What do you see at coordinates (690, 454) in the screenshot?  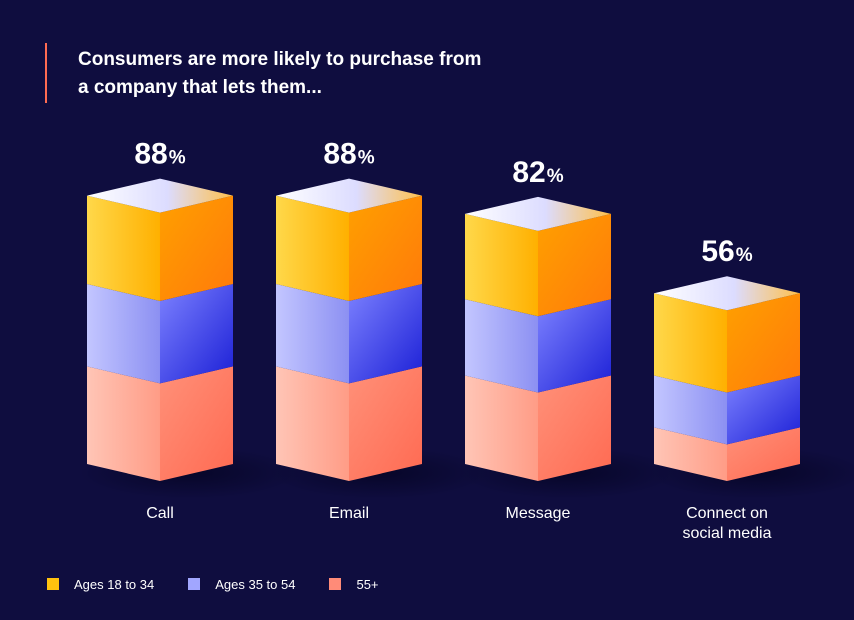 I see `bar-social-media-oldest-left-face` at bounding box center [690, 454].